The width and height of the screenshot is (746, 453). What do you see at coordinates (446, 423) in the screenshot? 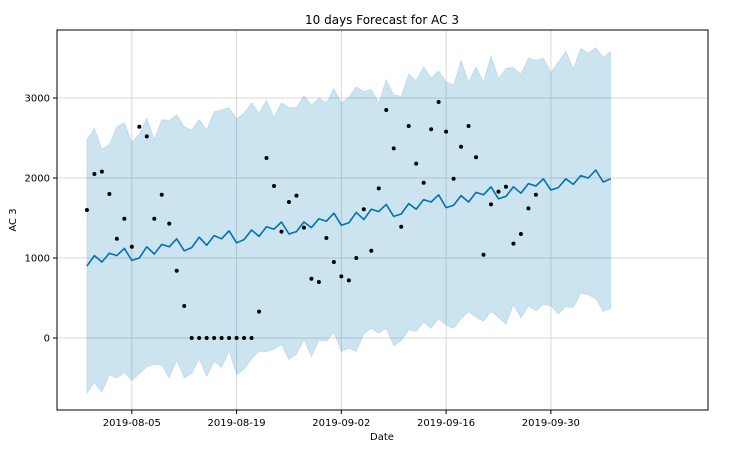
I see `x-tick-label: 2019-09-16` at bounding box center [446, 423].